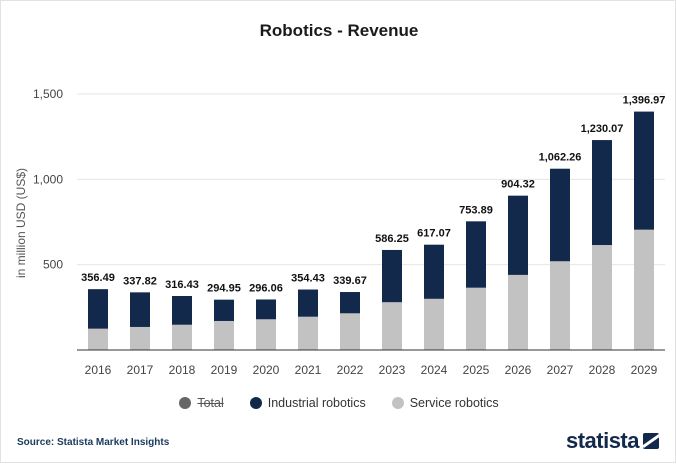 This screenshot has width=676, height=464. What do you see at coordinates (560, 370) in the screenshot?
I see `x-tick-label: 2027` at bounding box center [560, 370].